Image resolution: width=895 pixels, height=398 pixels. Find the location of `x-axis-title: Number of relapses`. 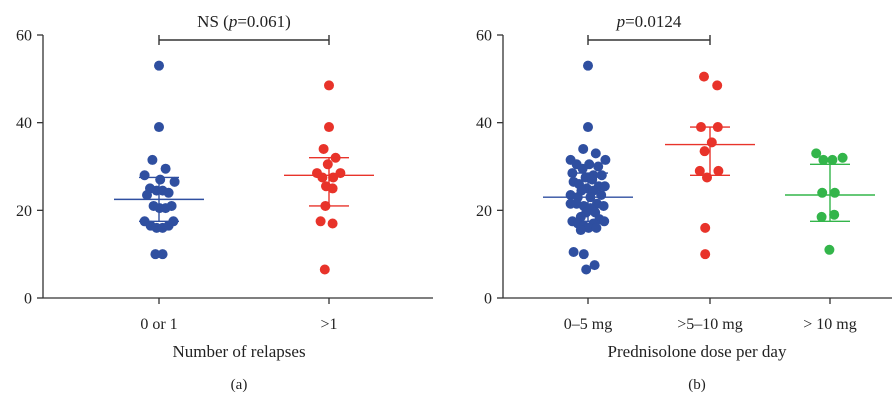

x-axis-title: Number of relapses is located at coordinates (238, 351).